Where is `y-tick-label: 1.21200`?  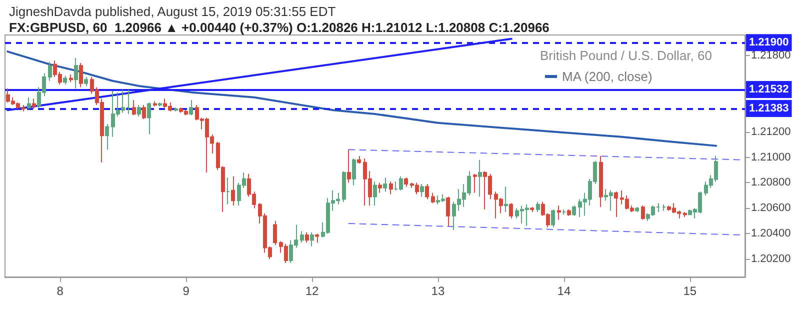
y-tick-label: 1.21200 is located at coordinates (771, 132).